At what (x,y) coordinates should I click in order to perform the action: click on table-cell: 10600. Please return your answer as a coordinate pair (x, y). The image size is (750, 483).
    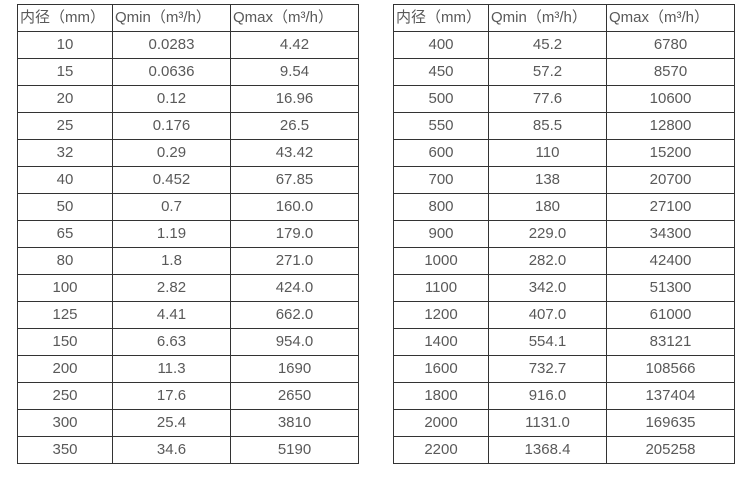
    Looking at the image, I should click on (670, 99).